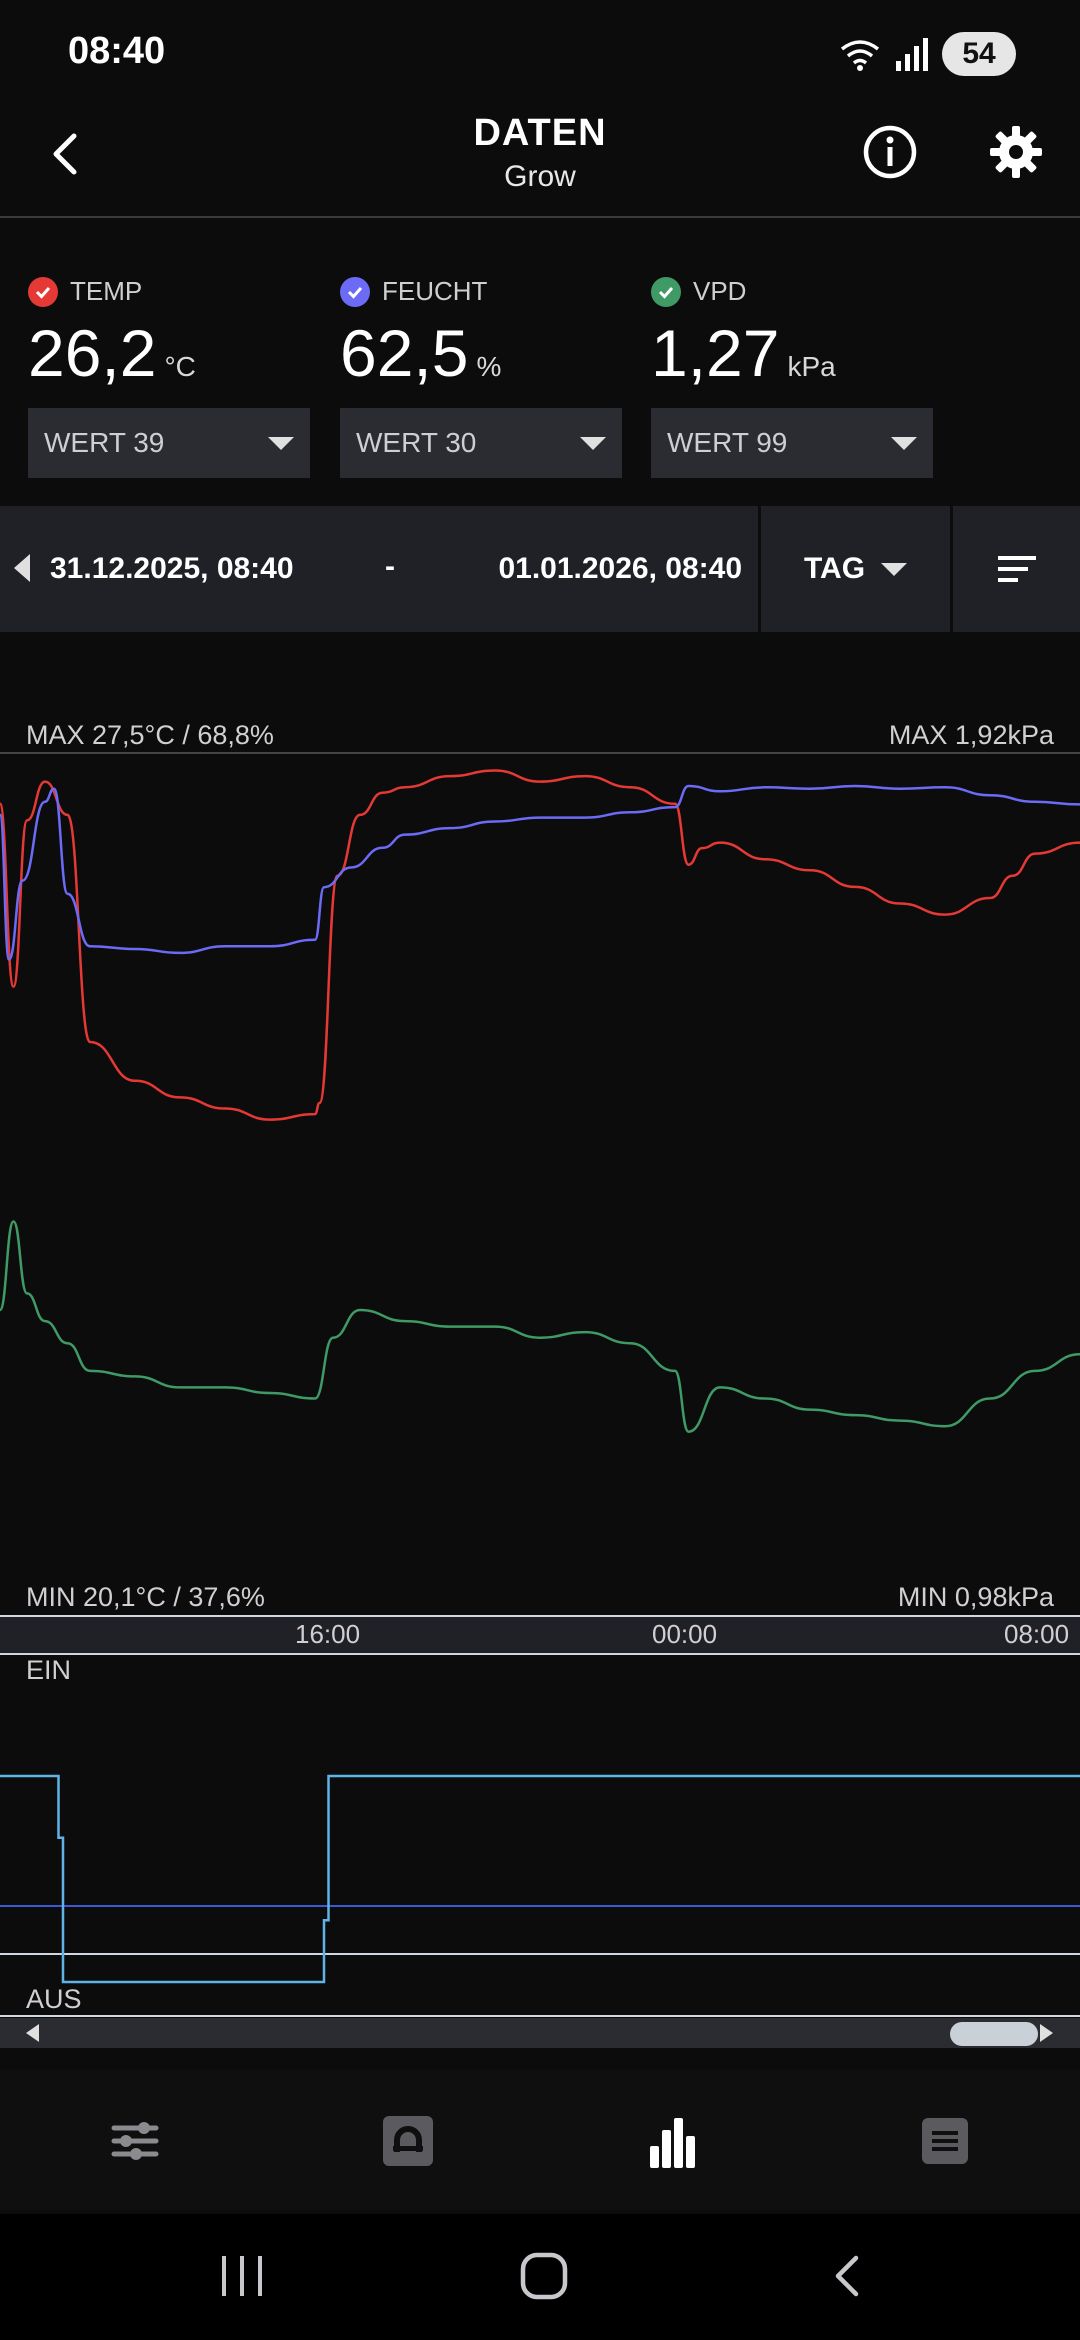 The image size is (1080, 2340). I want to click on recents-icon, so click(242, 2277).